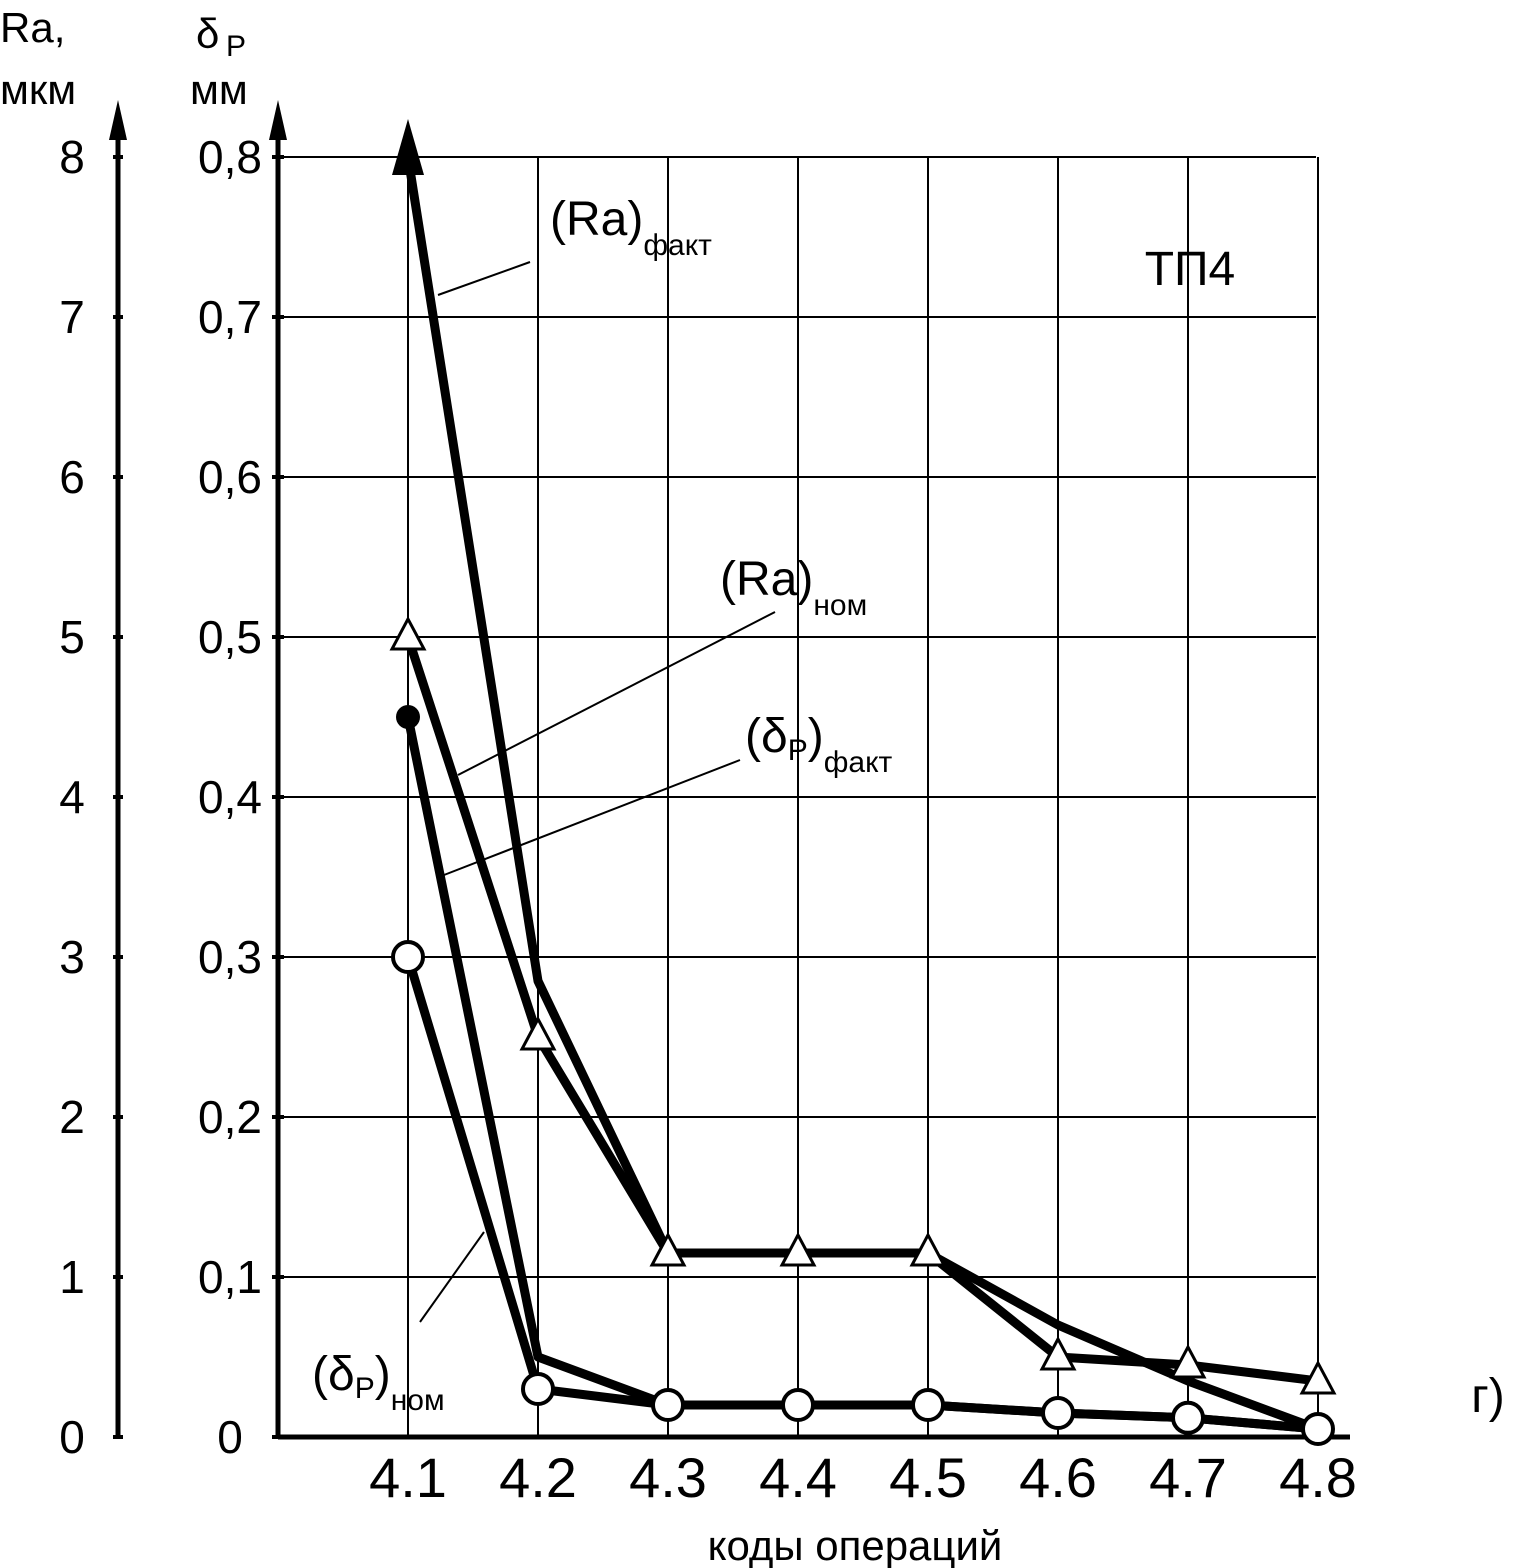 Image resolution: width=1519 pixels, height=1568 pixels. What do you see at coordinates (230, 957) in the screenshot?
I see `dp-tick-label: 0,3` at bounding box center [230, 957].